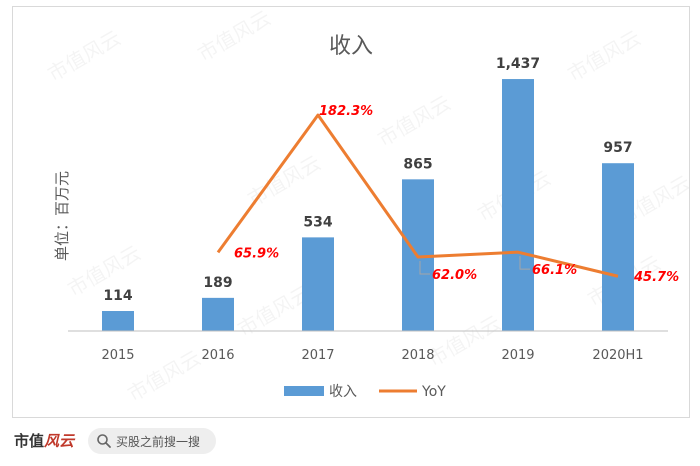  What do you see at coordinates (343, 392) in the screenshot?
I see `legend-label-bar: 收入` at bounding box center [343, 392].